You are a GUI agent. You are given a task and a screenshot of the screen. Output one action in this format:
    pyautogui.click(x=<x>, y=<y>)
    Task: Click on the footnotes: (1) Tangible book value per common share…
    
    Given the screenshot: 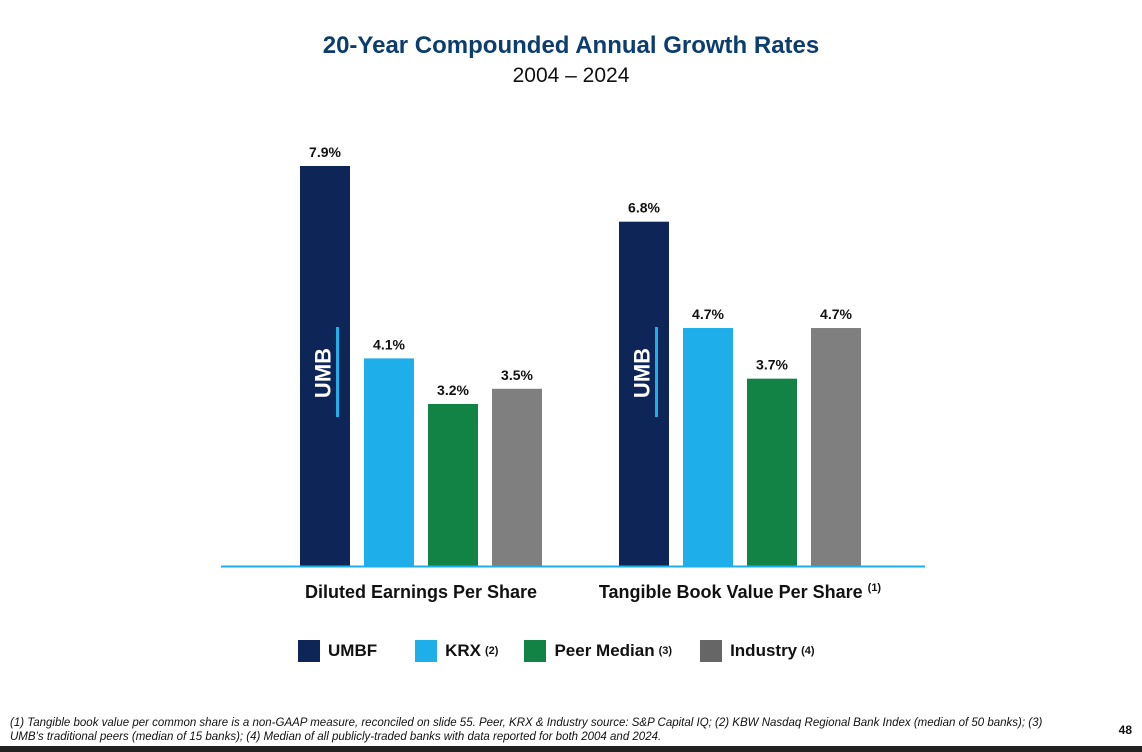 What is the action you would take?
    pyautogui.click(x=550, y=730)
    